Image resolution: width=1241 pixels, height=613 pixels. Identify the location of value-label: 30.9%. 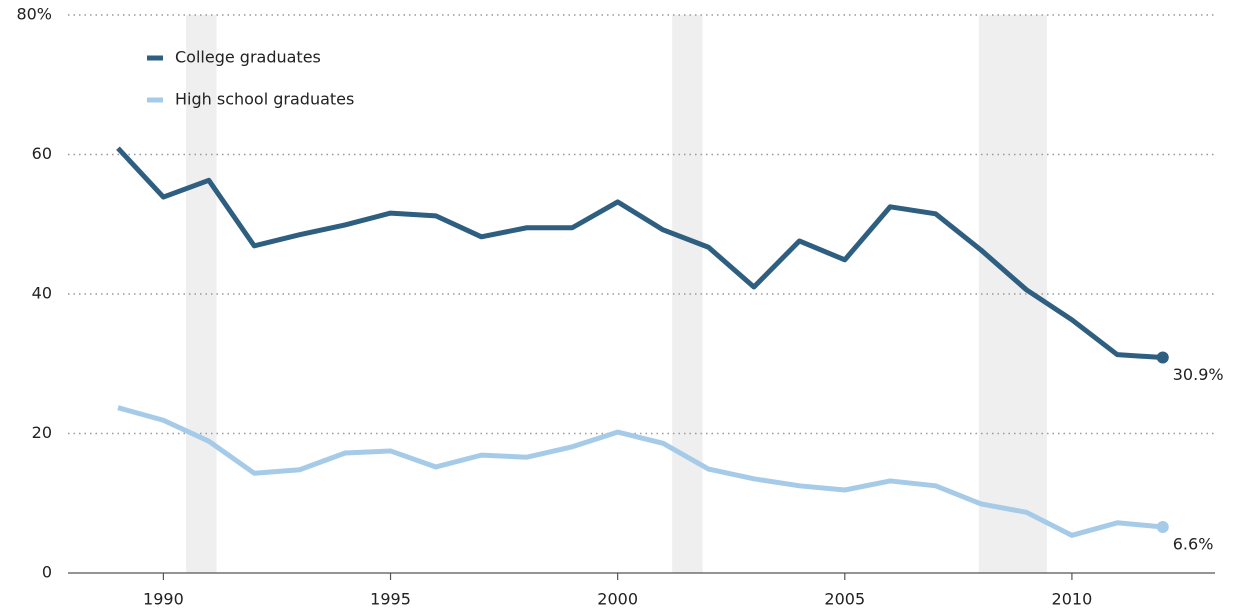
(1198, 374).